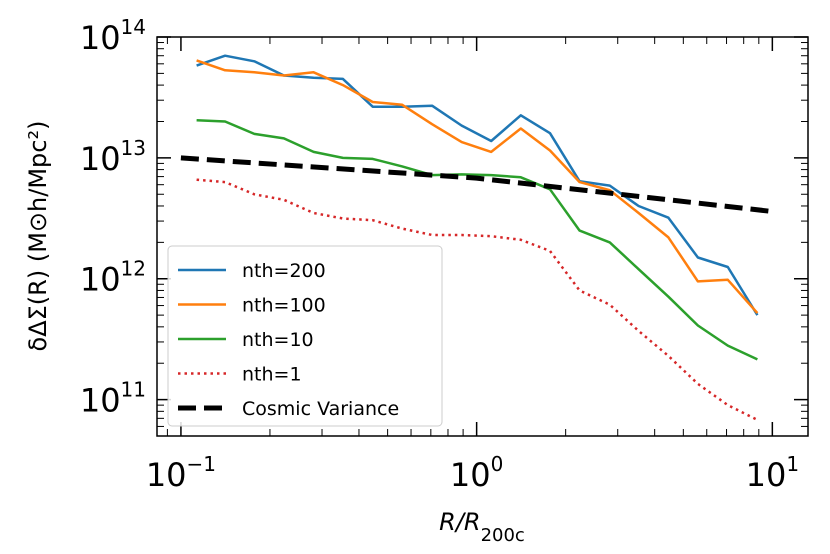  Describe the element at coordinates (113, 278) in the screenshot. I see `y-tick-label: 1012` at that location.